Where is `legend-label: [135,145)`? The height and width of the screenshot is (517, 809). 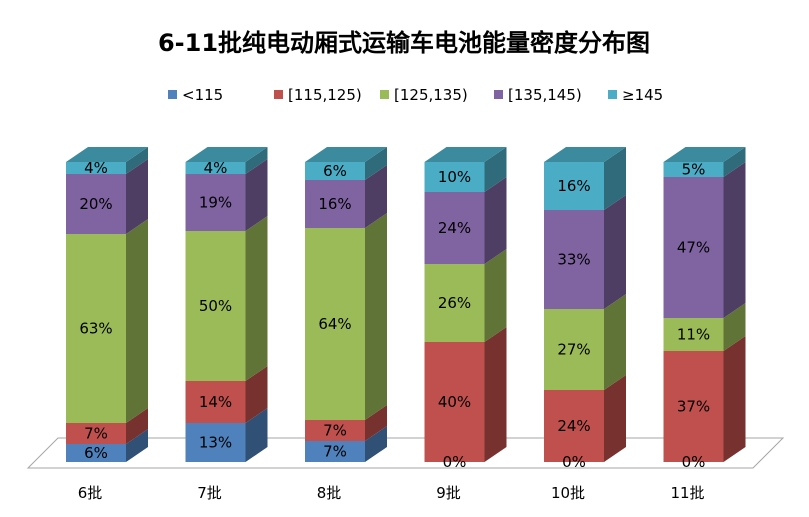
legend-label: [135,145) is located at coordinates (545, 95).